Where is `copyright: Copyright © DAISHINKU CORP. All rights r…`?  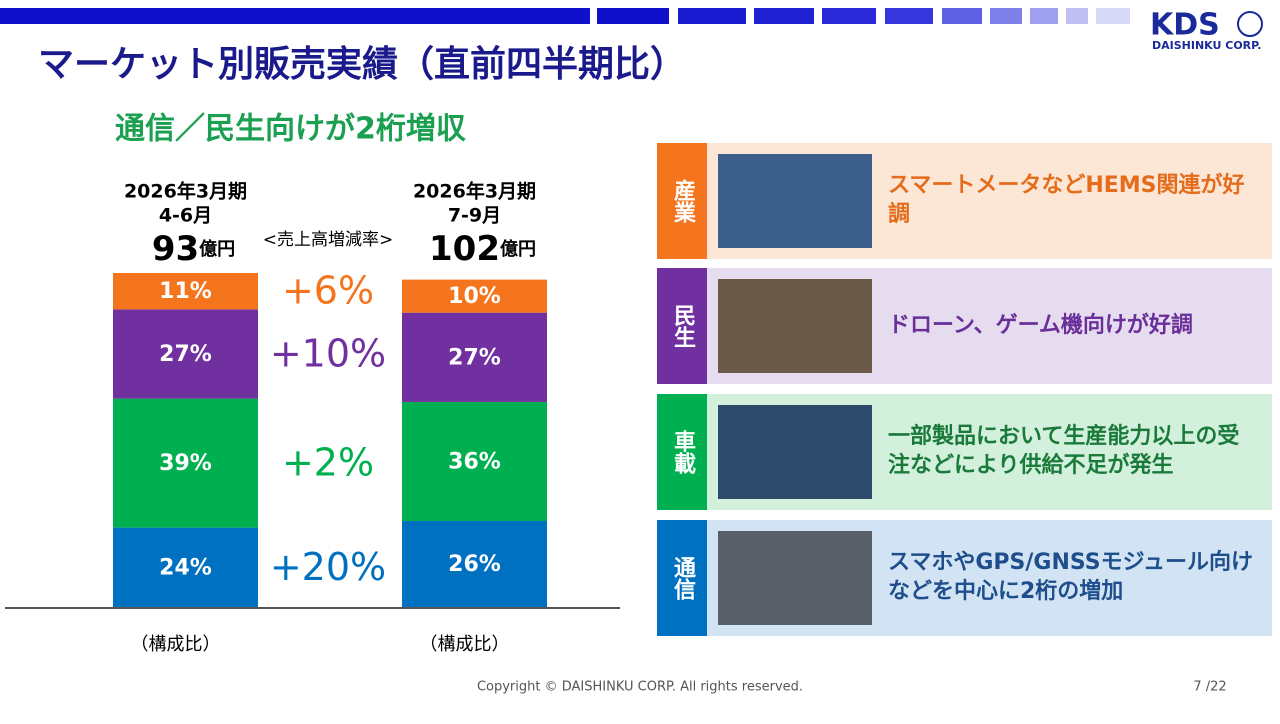
copyright: Copyright © DAISHINKU CORP. All rights r… is located at coordinates (640, 687).